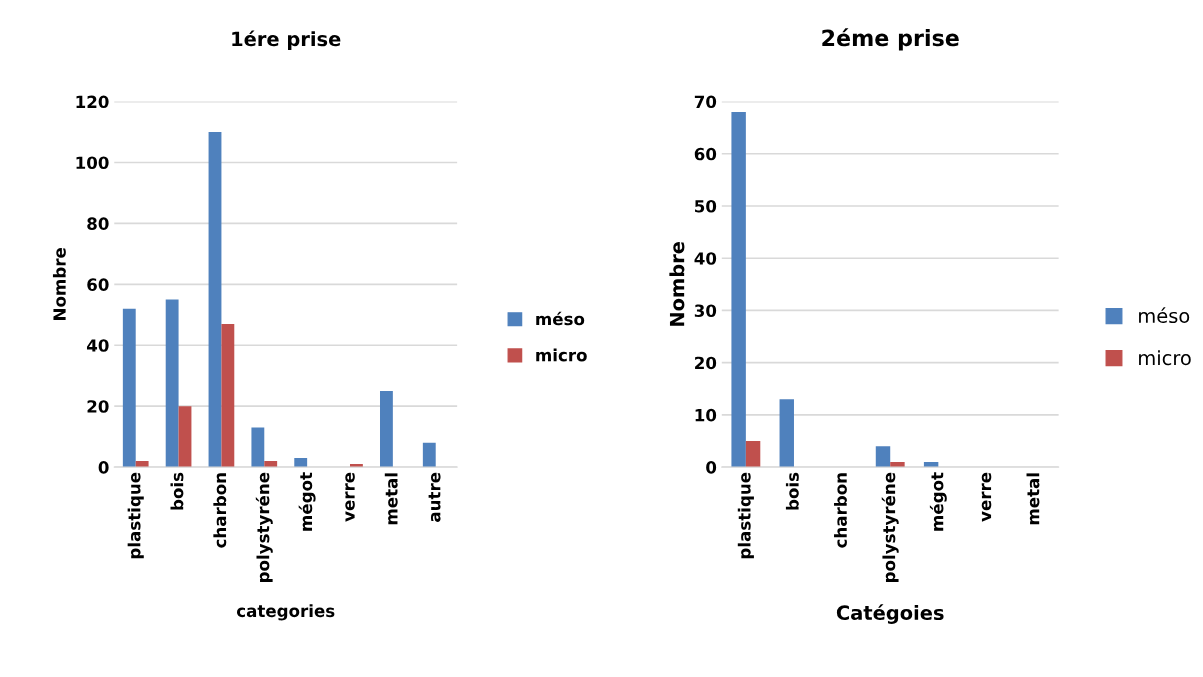 The image size is (1203, 677). What do you see at coordinates (92, 163) in the screenshot?
I see `y-tick-label: 100` at bounding box center [92, 163].